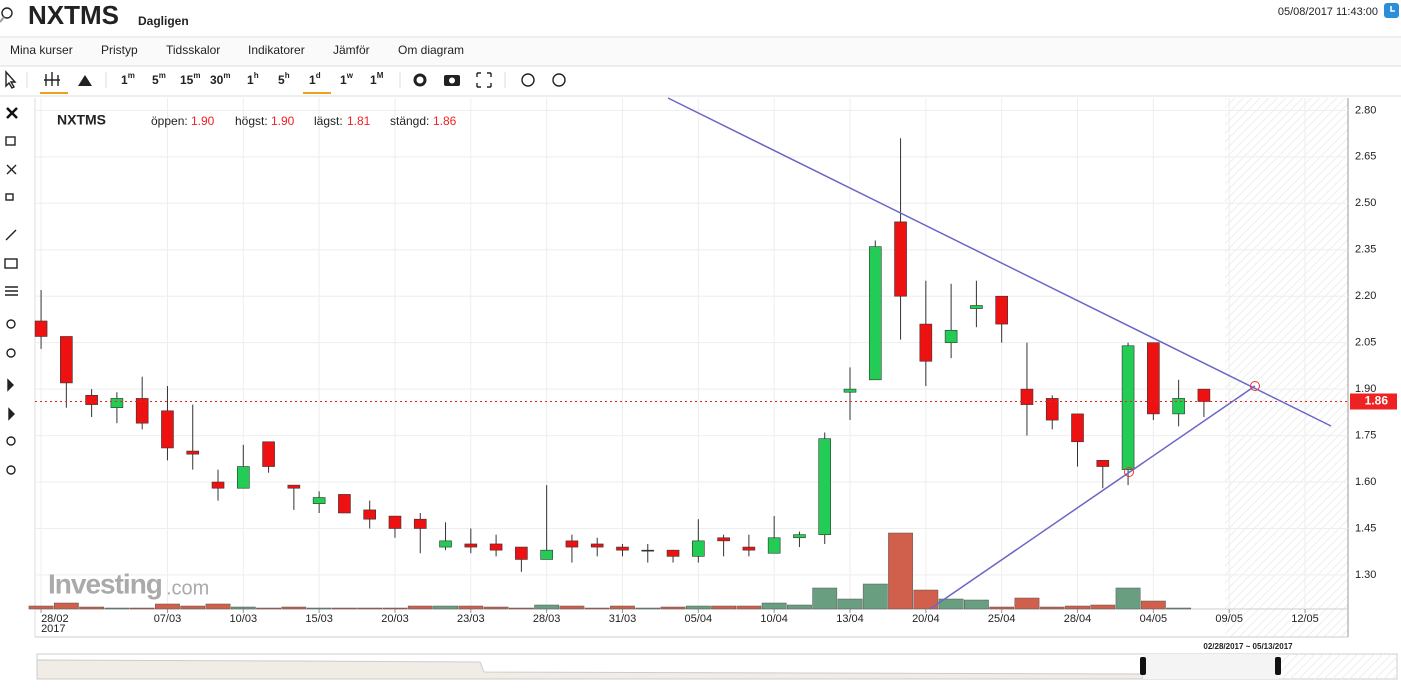  What do you see at coordinates (484, 80) in the screenshot?
I see `fullscreen-icon` at bounding box center [484, 80].